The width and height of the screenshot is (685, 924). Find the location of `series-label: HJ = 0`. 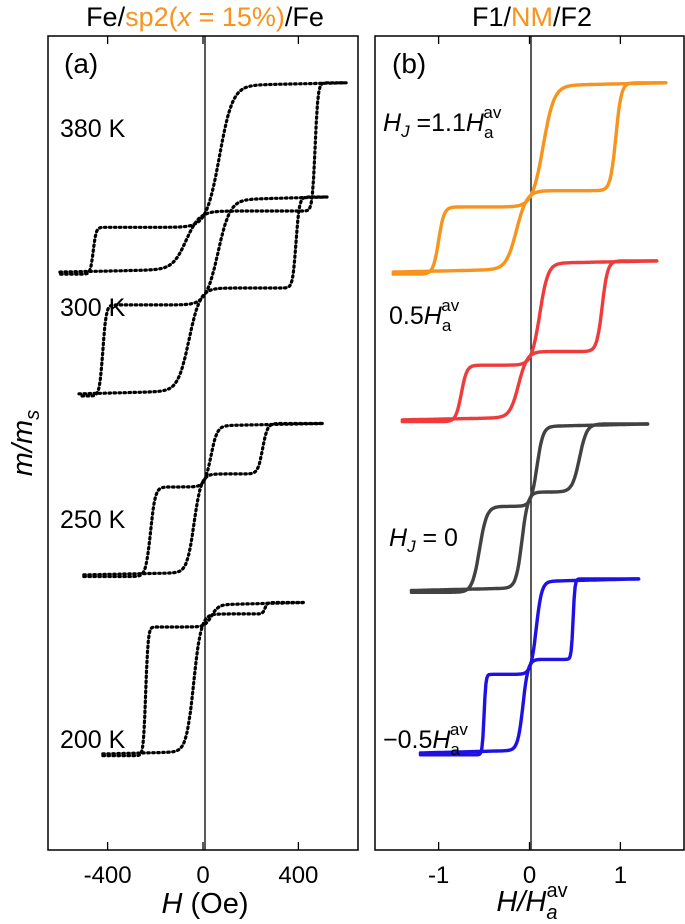

series-label: HJ = 0 is located at coordinates (423, 540).